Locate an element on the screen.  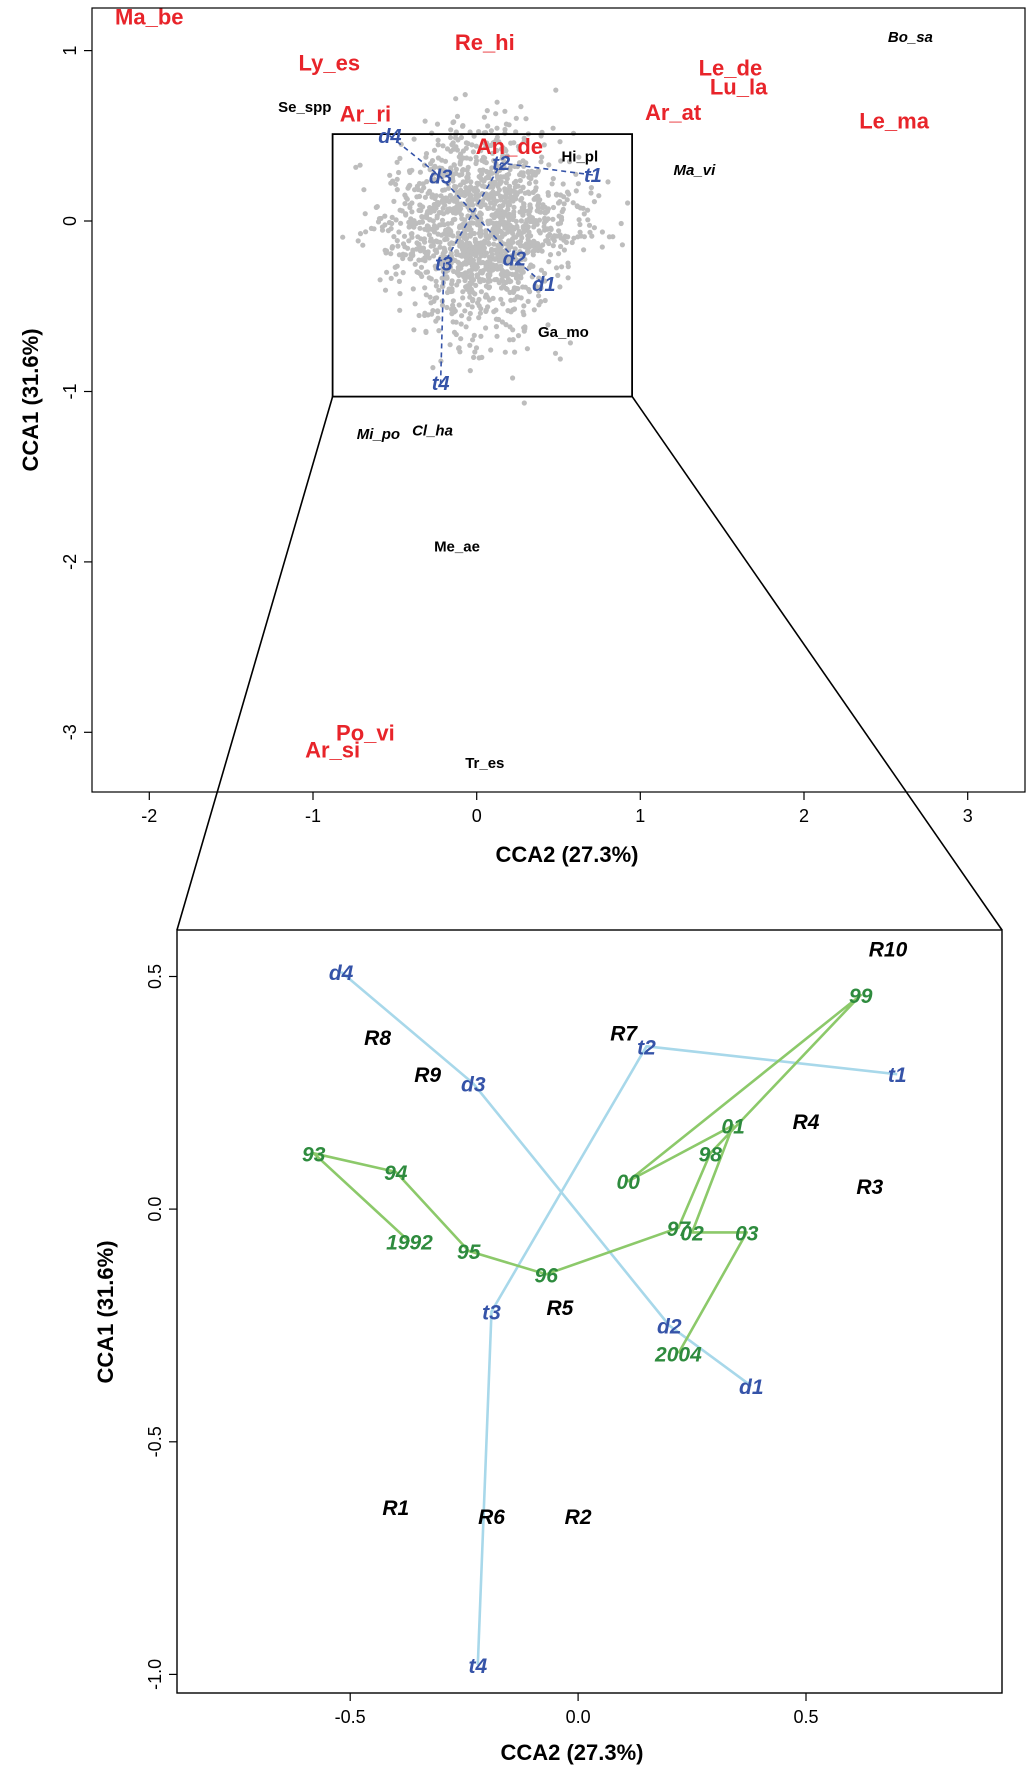
treatment-trajectory-line is located at coordinates (516, 273).